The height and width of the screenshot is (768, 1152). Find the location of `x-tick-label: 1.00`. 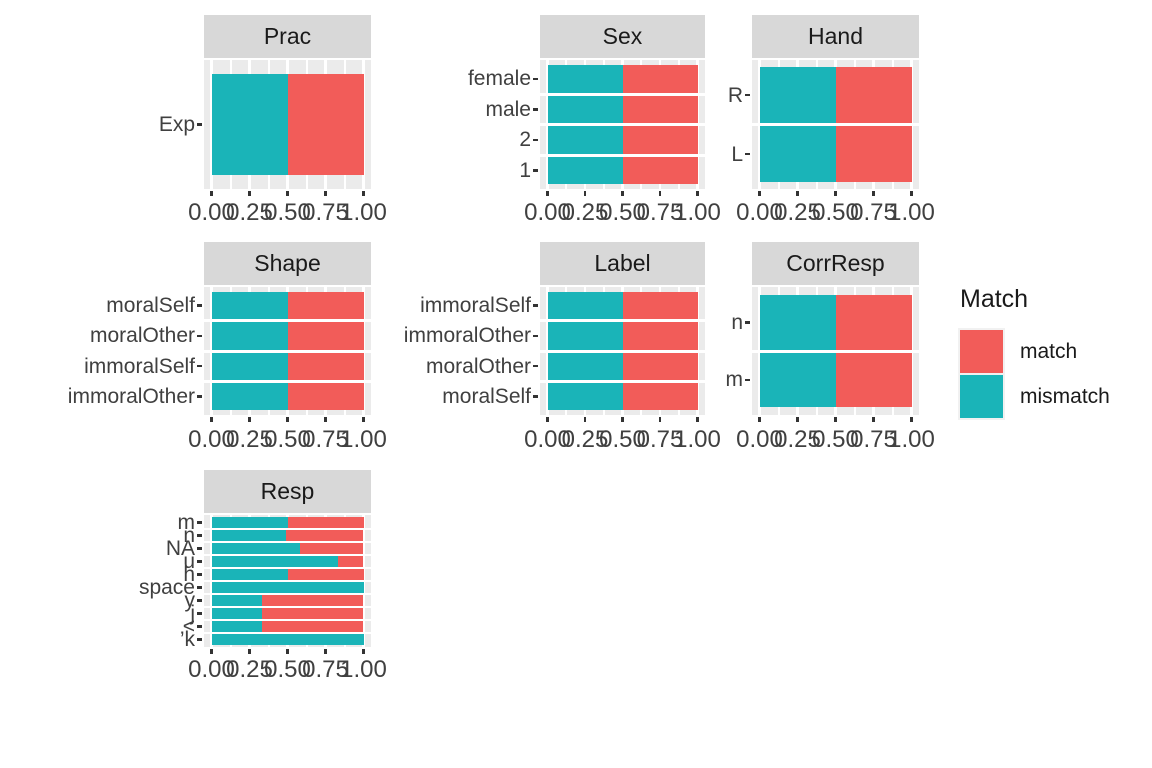

x-tick-label: 1.00 is located at coordinates (363, 439).